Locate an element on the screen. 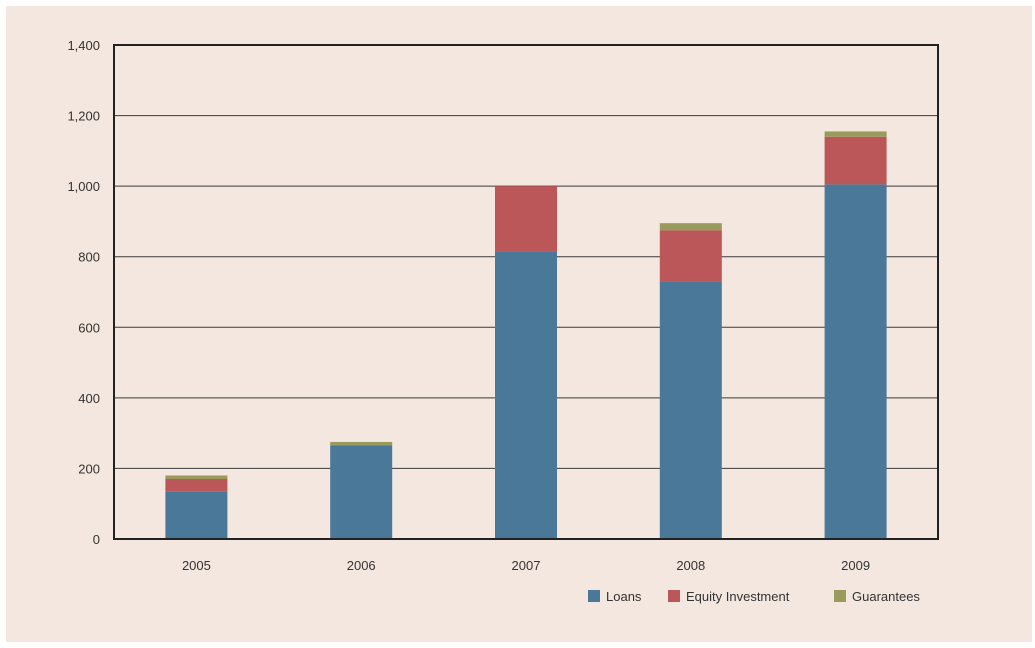 The height and width of the screenshot is (648, 1035). bar-2008-equity-investment is located at coordinates (690, 256).